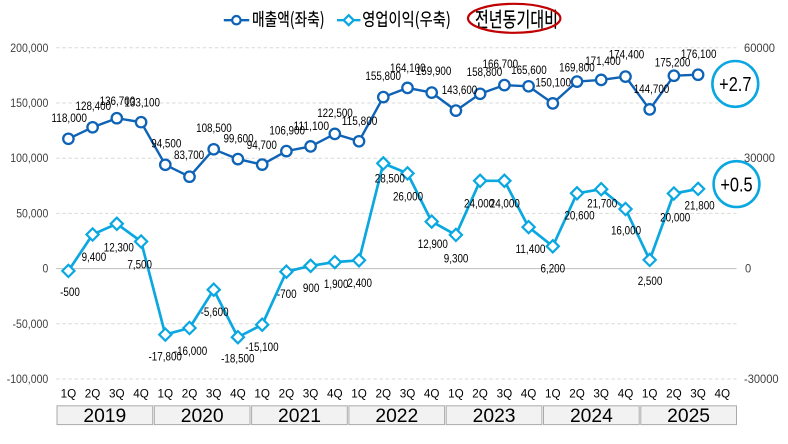 The height and width of the screenshot is (444, 788). Describe the element at coordinates (759, 49) in the screenshot. I see `svg-text: 60000` at that location.